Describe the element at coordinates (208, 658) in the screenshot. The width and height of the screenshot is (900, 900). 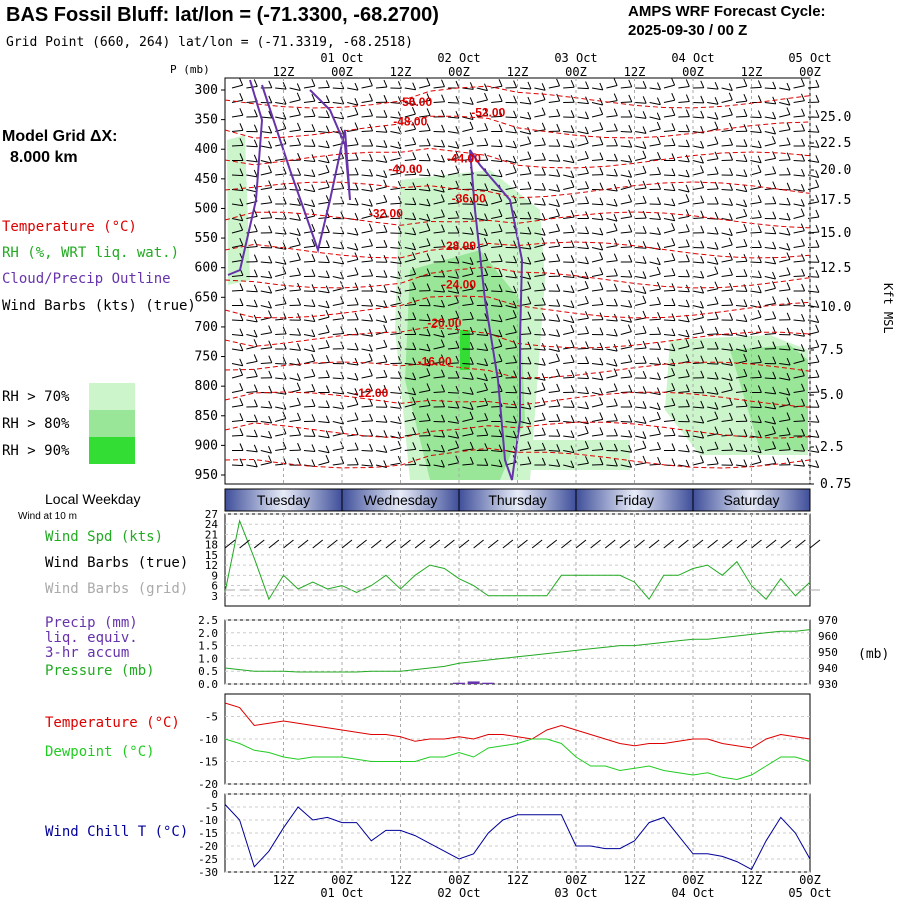
I see `y-tick-label: 1.0` at that location.